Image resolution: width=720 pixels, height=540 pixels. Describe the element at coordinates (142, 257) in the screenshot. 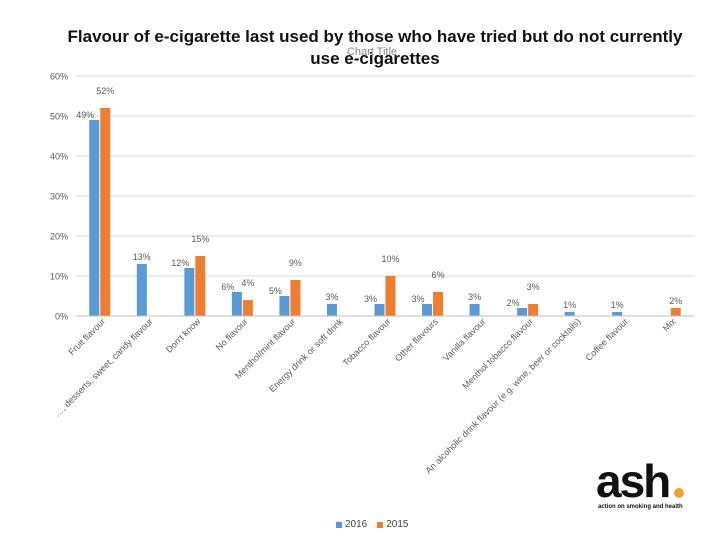

I see `data-label-2016: 13%` at that location.